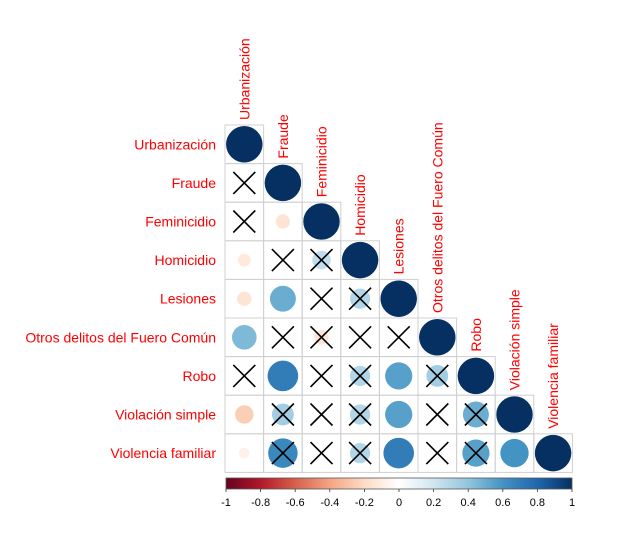  I want to click on colorbar-tick-label-2: -0.6, so click(295, 503).